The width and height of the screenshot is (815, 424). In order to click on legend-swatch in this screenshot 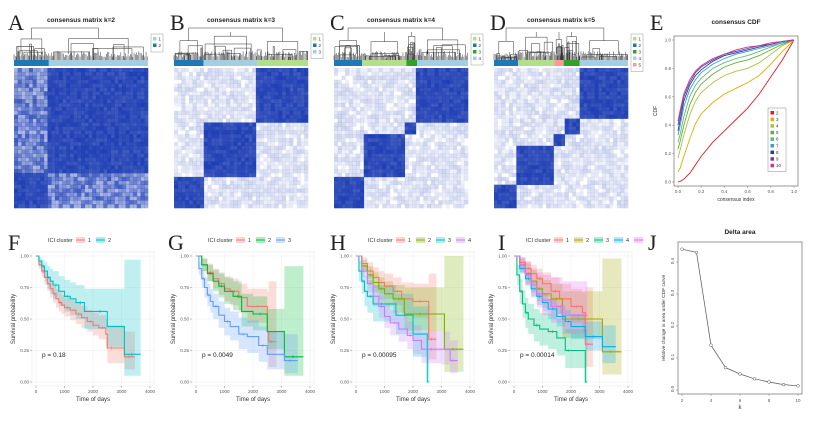, I will do `click(475, 52)`.